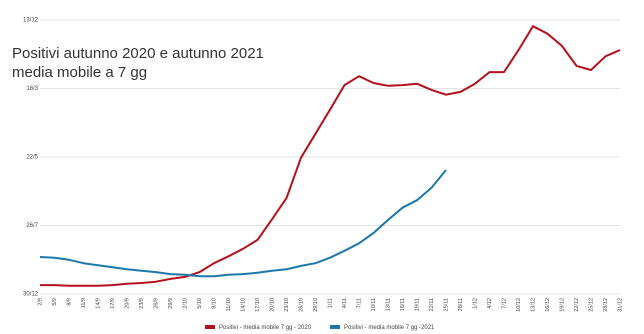 The image size is (644, 334). I want to click on x-tick-label: 2/9, so click(40, 302).